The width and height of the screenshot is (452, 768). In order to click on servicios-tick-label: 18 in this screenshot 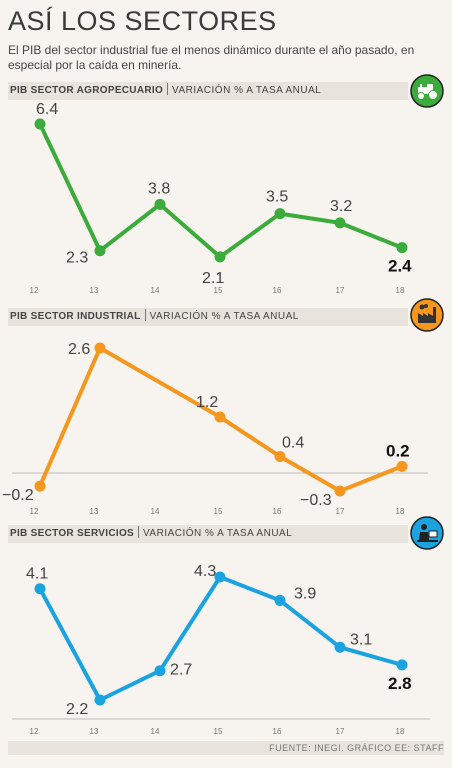, I will do `click(400, 731)`.